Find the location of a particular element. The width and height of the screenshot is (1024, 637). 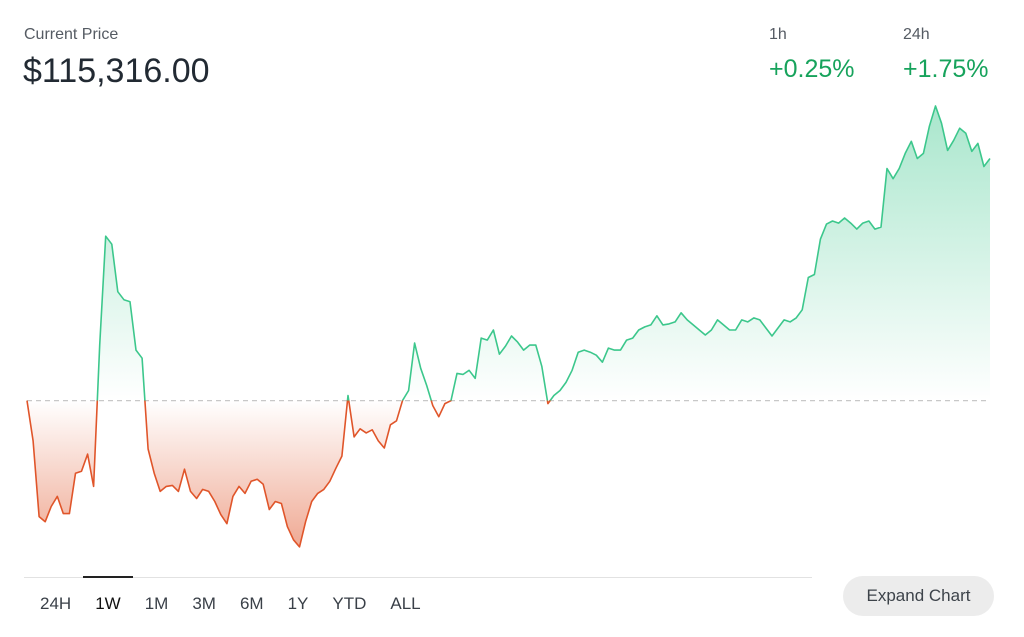

expand-chart-button: Expand Chart is located at coordinates (918, 596).